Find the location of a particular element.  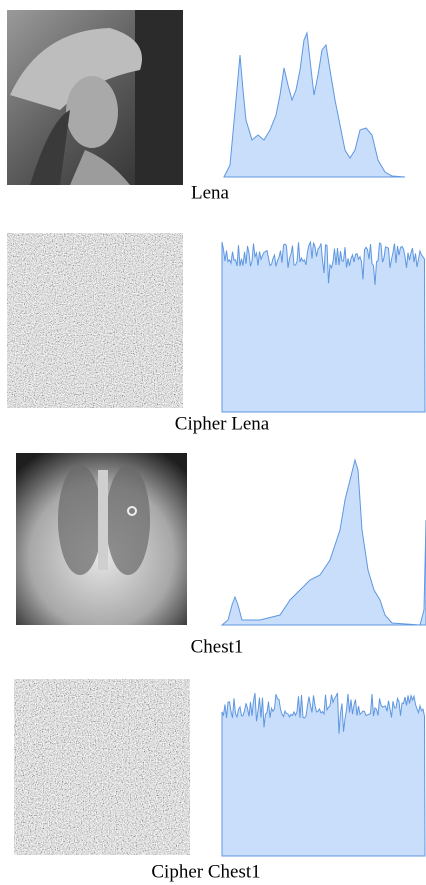

cipher-chest-image is located at coordinates (102, 767).